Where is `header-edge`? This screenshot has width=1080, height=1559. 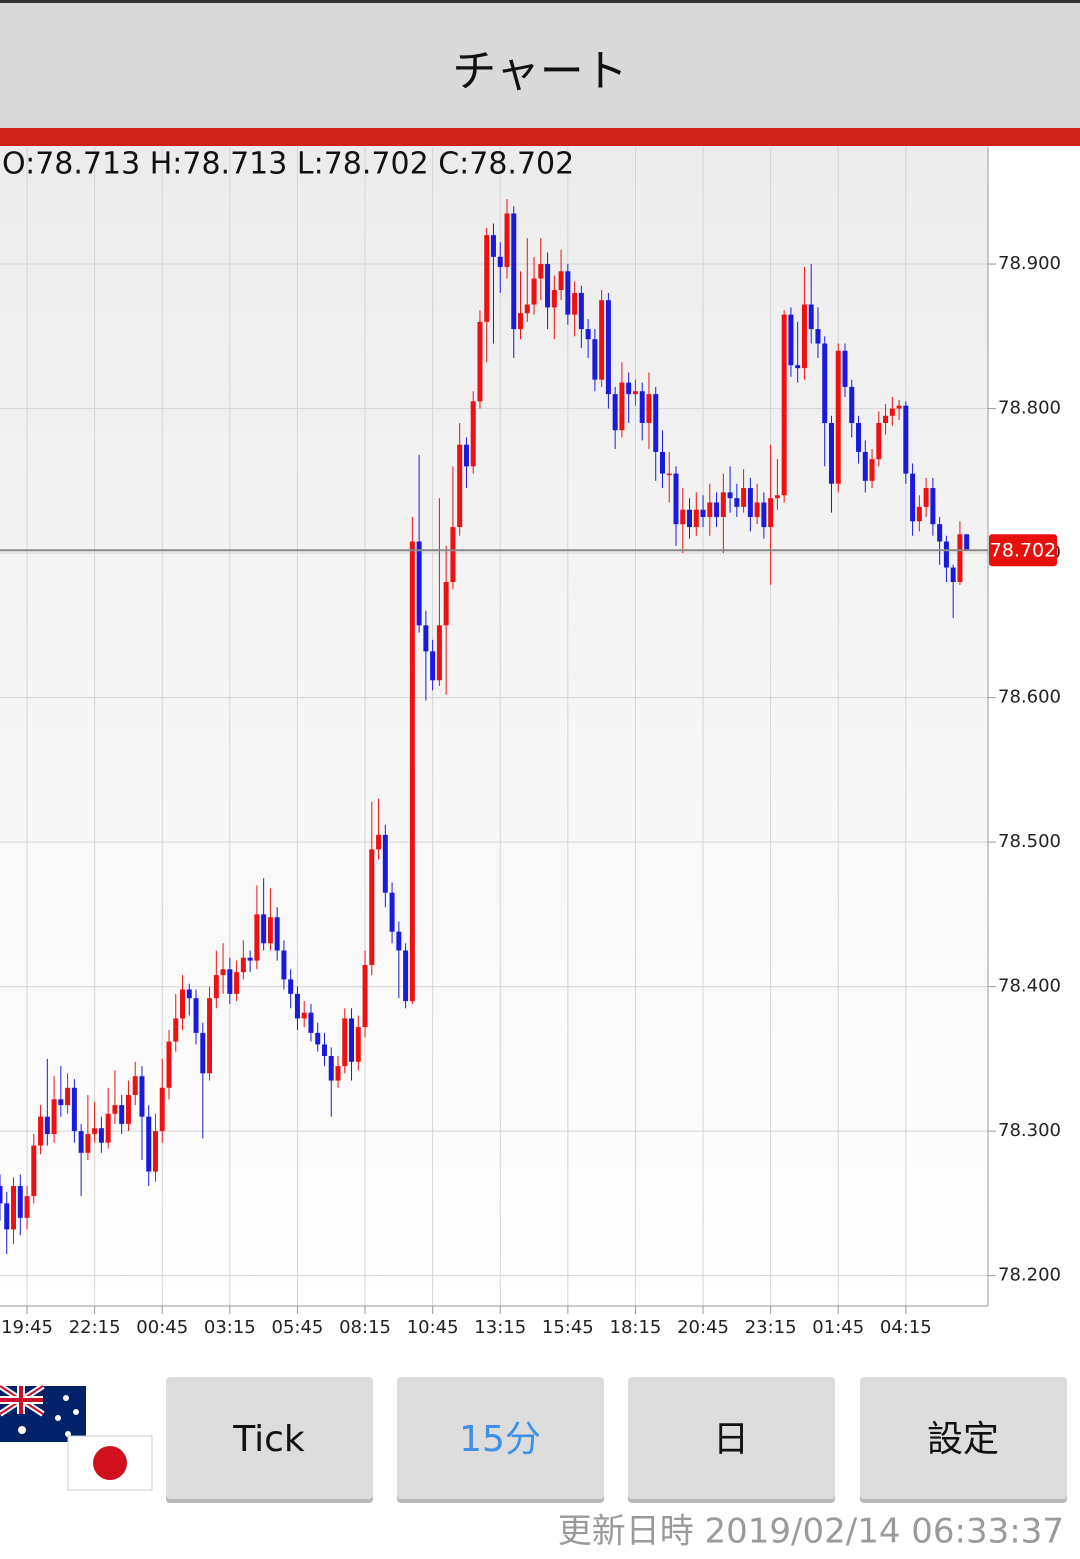 header-edge is located at coordinates (540, 1).